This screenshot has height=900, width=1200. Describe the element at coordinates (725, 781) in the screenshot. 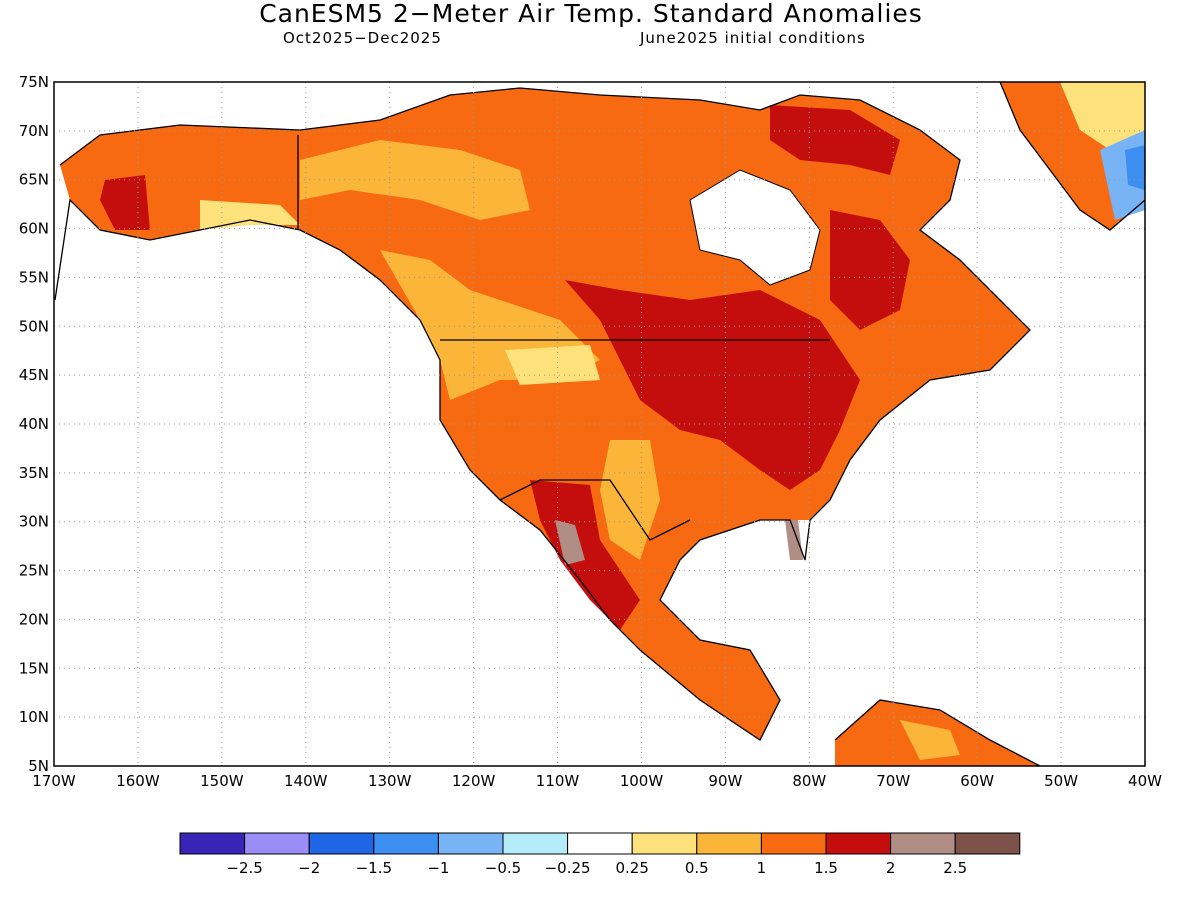

I see `lon-tick-label: 90W` at that location.